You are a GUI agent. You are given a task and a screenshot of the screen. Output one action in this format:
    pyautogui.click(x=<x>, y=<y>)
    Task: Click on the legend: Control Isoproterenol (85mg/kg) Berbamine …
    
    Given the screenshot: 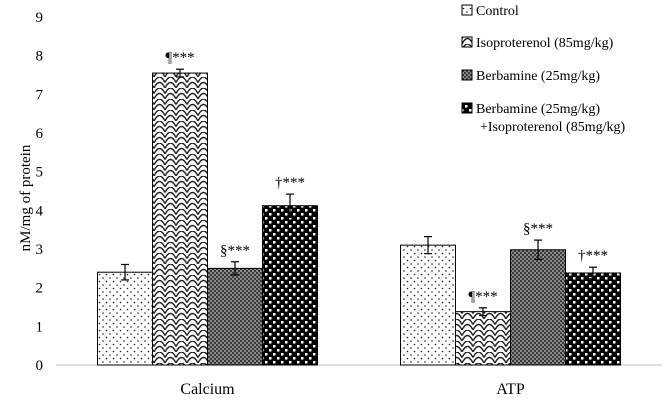 What is the action you would take?
    pyautogui.click(x=543, y=69)
    